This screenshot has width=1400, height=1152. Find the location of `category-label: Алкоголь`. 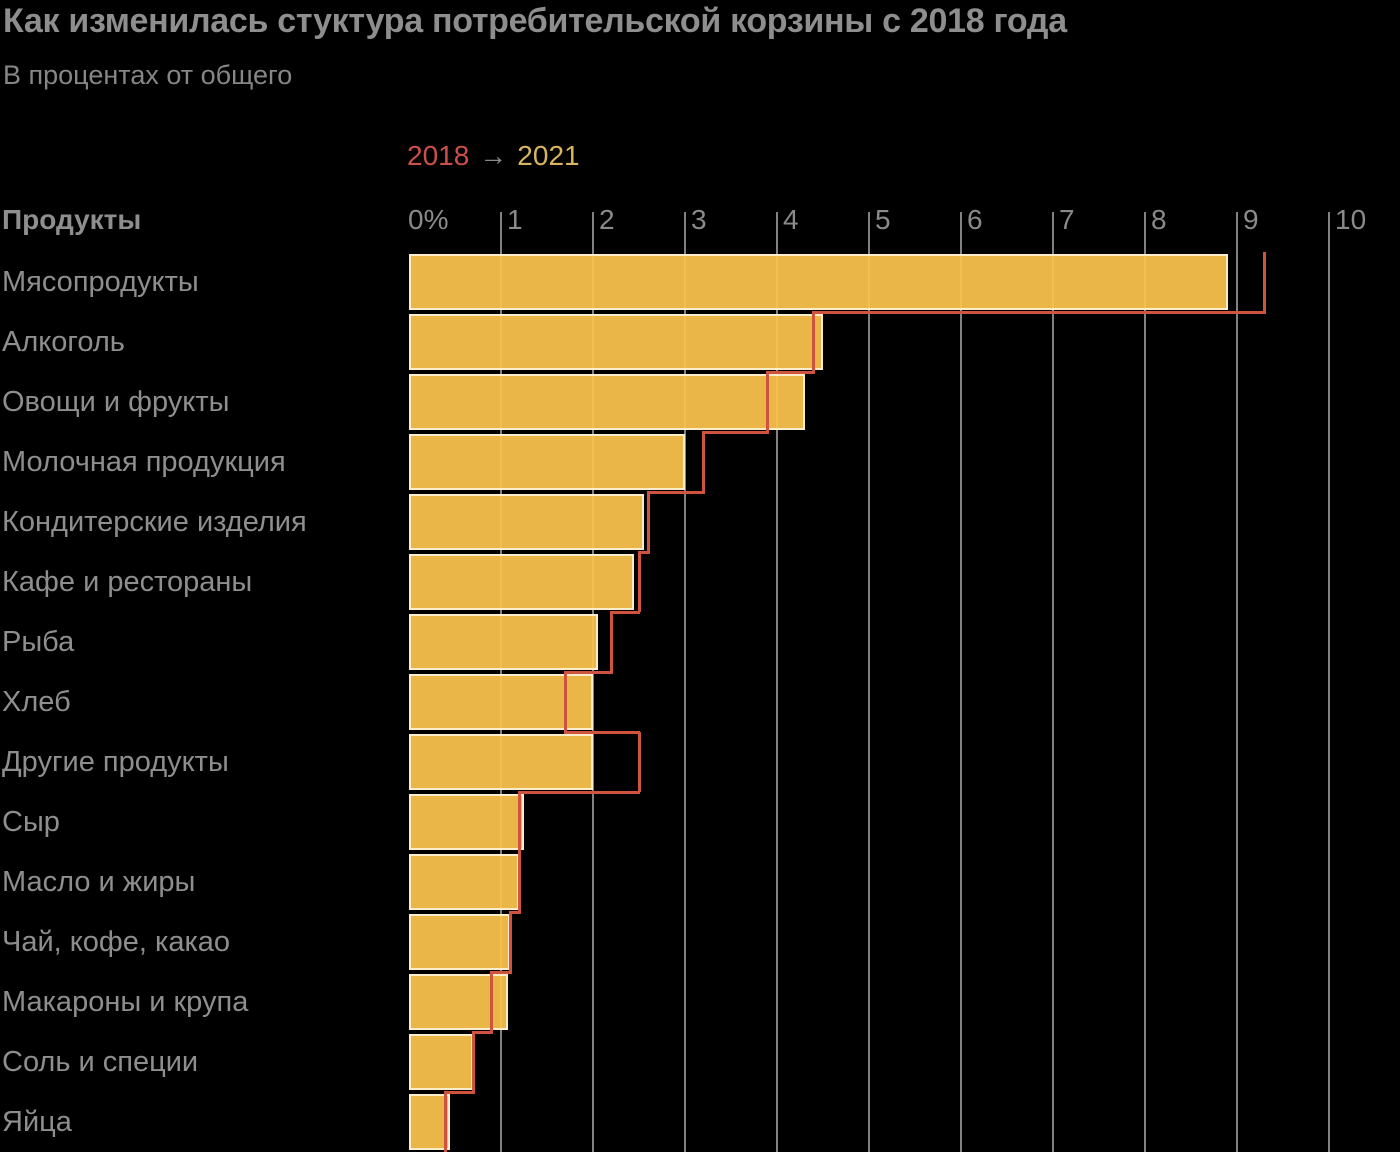

category-label: Алкоголь is located at coordinates (63, 342).